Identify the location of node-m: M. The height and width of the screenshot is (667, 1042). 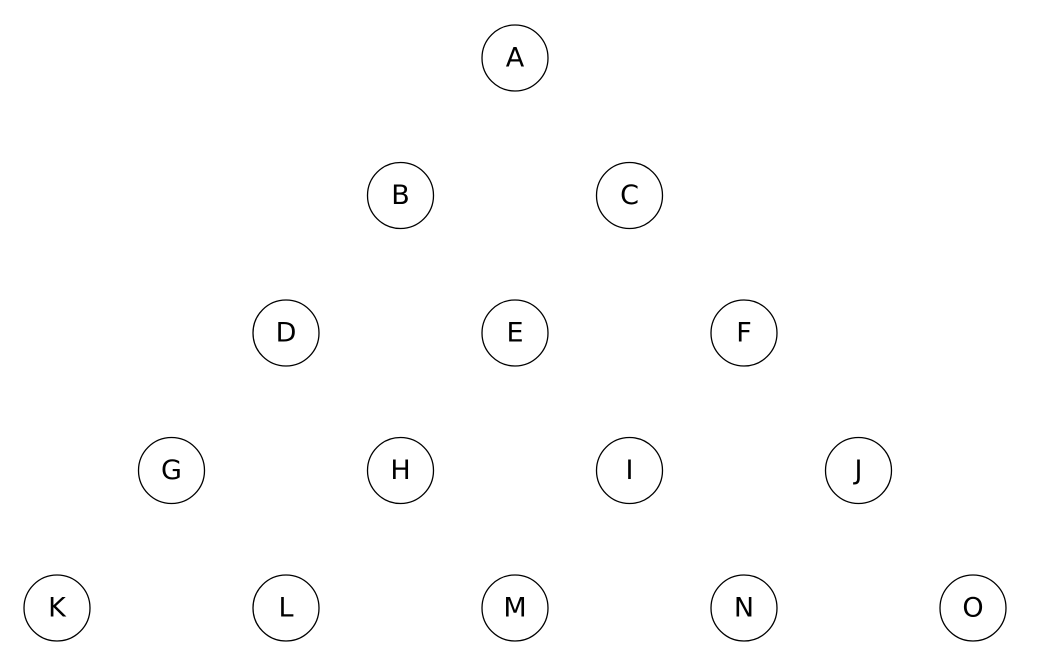
(515, 608).